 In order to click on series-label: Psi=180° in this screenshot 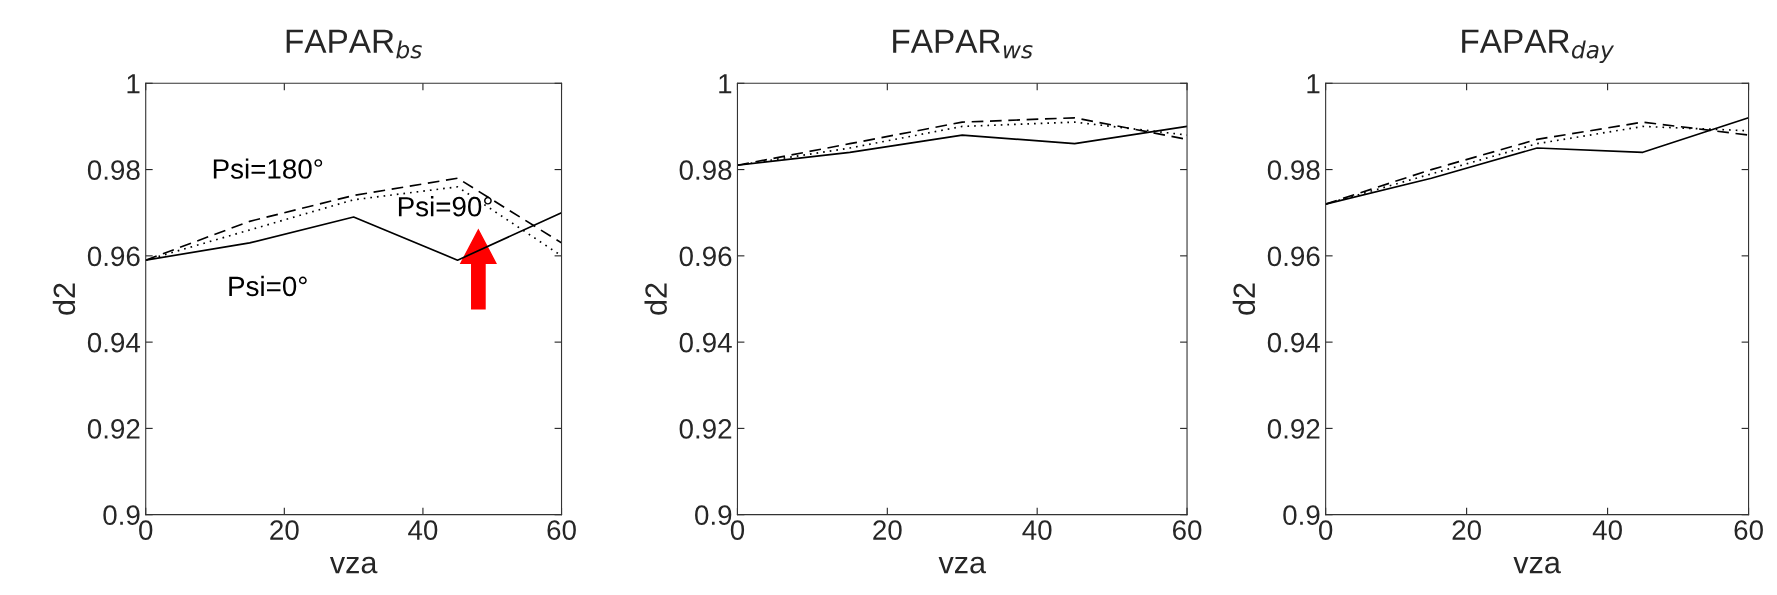, I will do `click(268, 168)`.